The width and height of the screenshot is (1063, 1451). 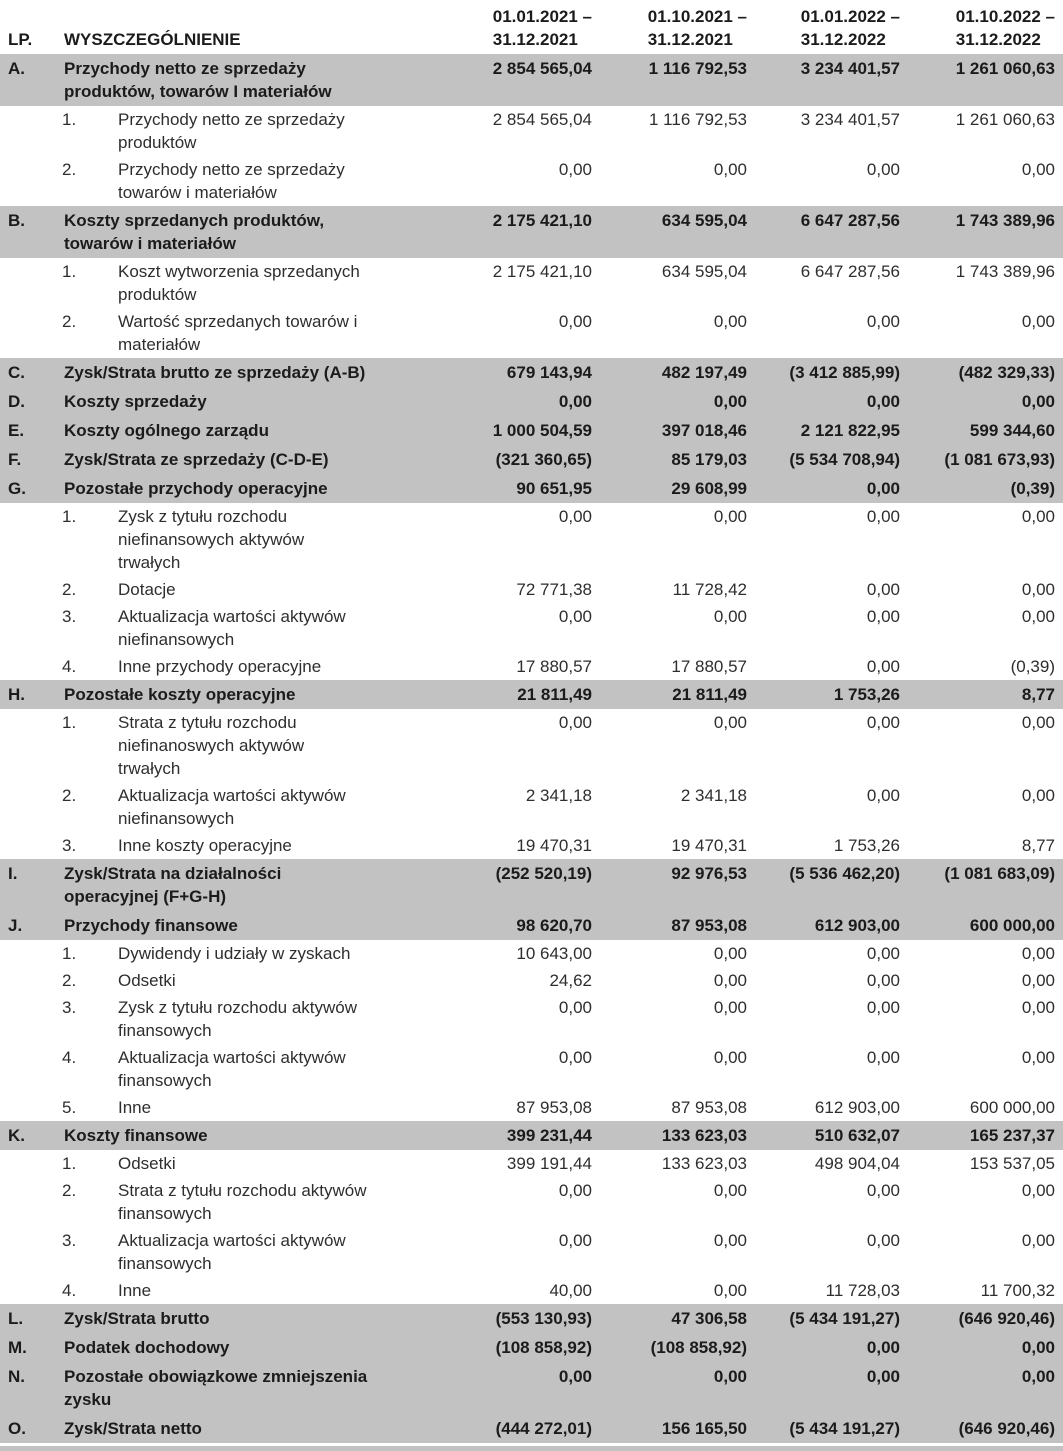 What do you see at coordinates (531, 1290) in the screenshot?
I see `table-row: 4. Inne 40,00 0,00 11 728,03 11 700,32` at bounding box center [531, 1290].